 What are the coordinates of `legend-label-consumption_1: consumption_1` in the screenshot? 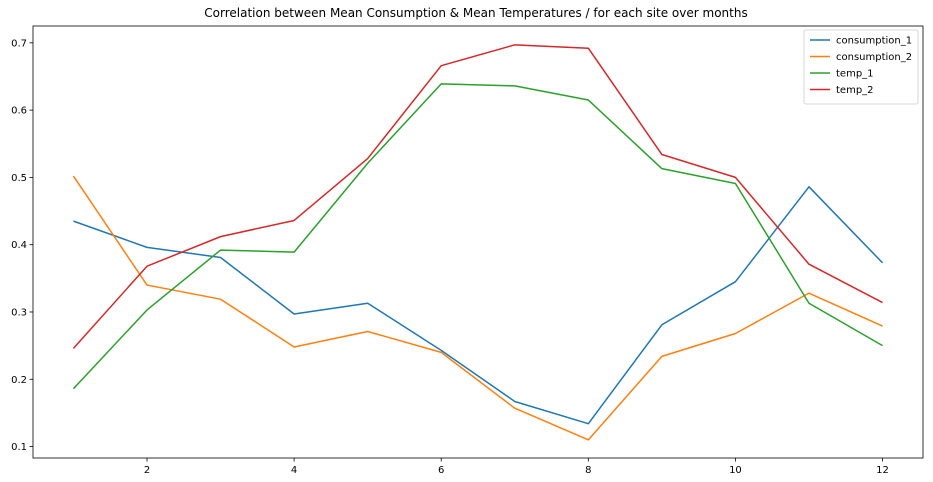 It's located at (874, 41).